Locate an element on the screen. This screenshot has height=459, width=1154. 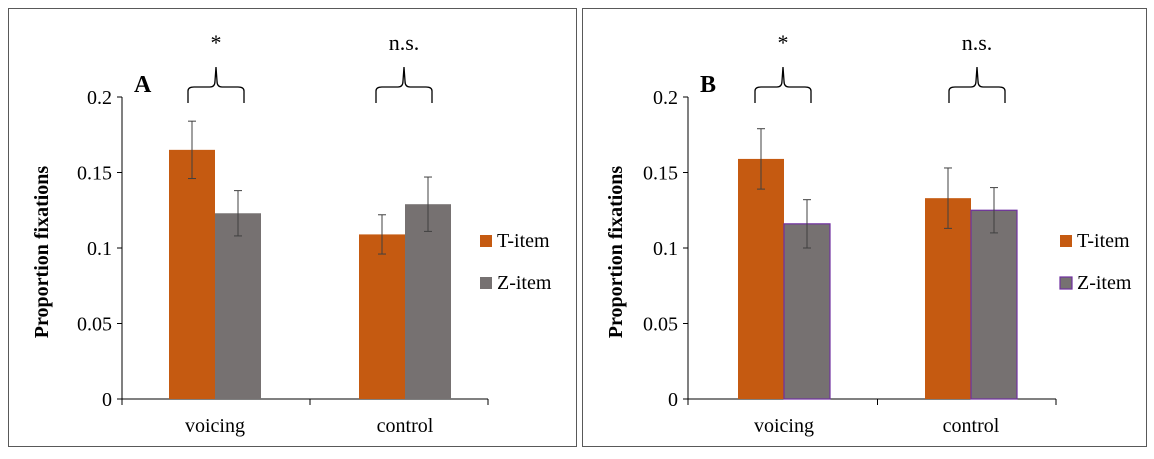
panel-label: B is located at coordinates (708, 85).